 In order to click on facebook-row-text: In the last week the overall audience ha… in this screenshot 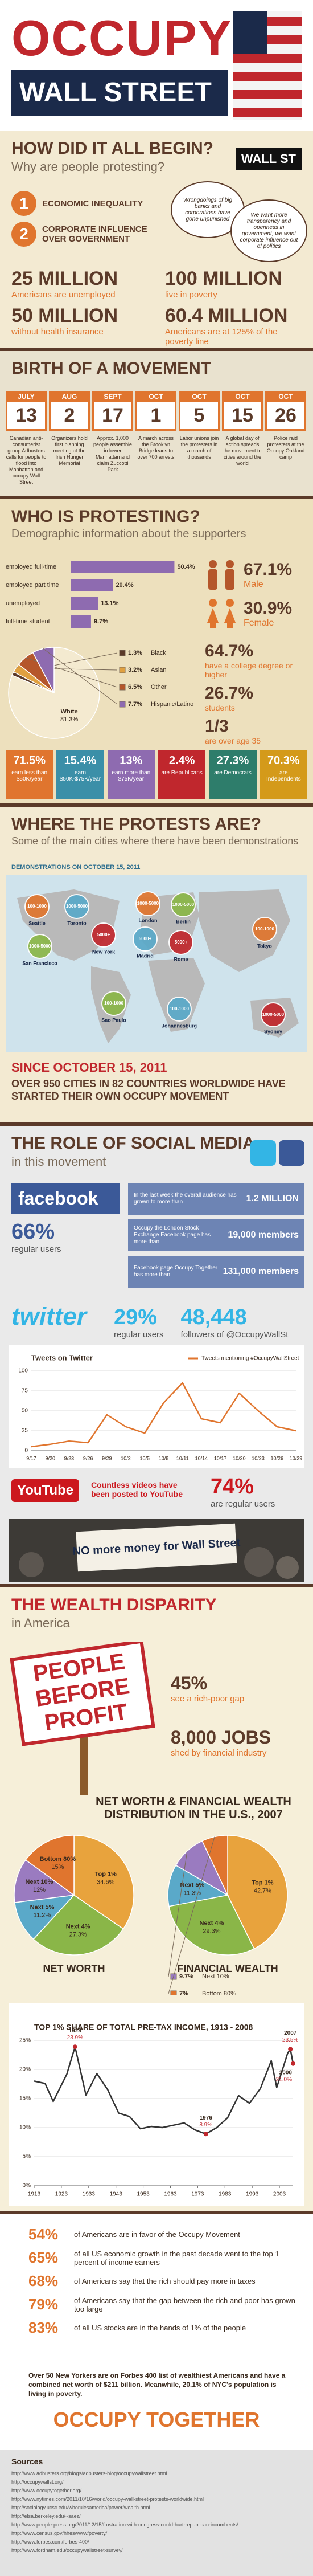, I will do `click(185, 1198)`.